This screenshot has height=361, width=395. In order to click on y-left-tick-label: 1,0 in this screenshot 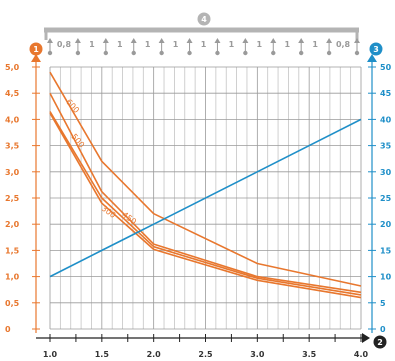, I will do `click(12, 277)`.